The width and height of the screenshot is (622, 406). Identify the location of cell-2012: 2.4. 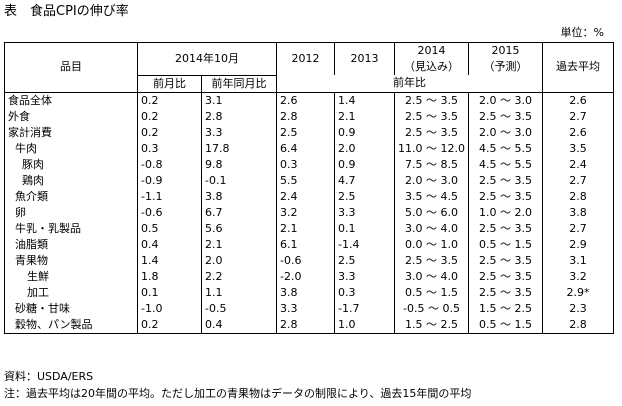
(305, 196).